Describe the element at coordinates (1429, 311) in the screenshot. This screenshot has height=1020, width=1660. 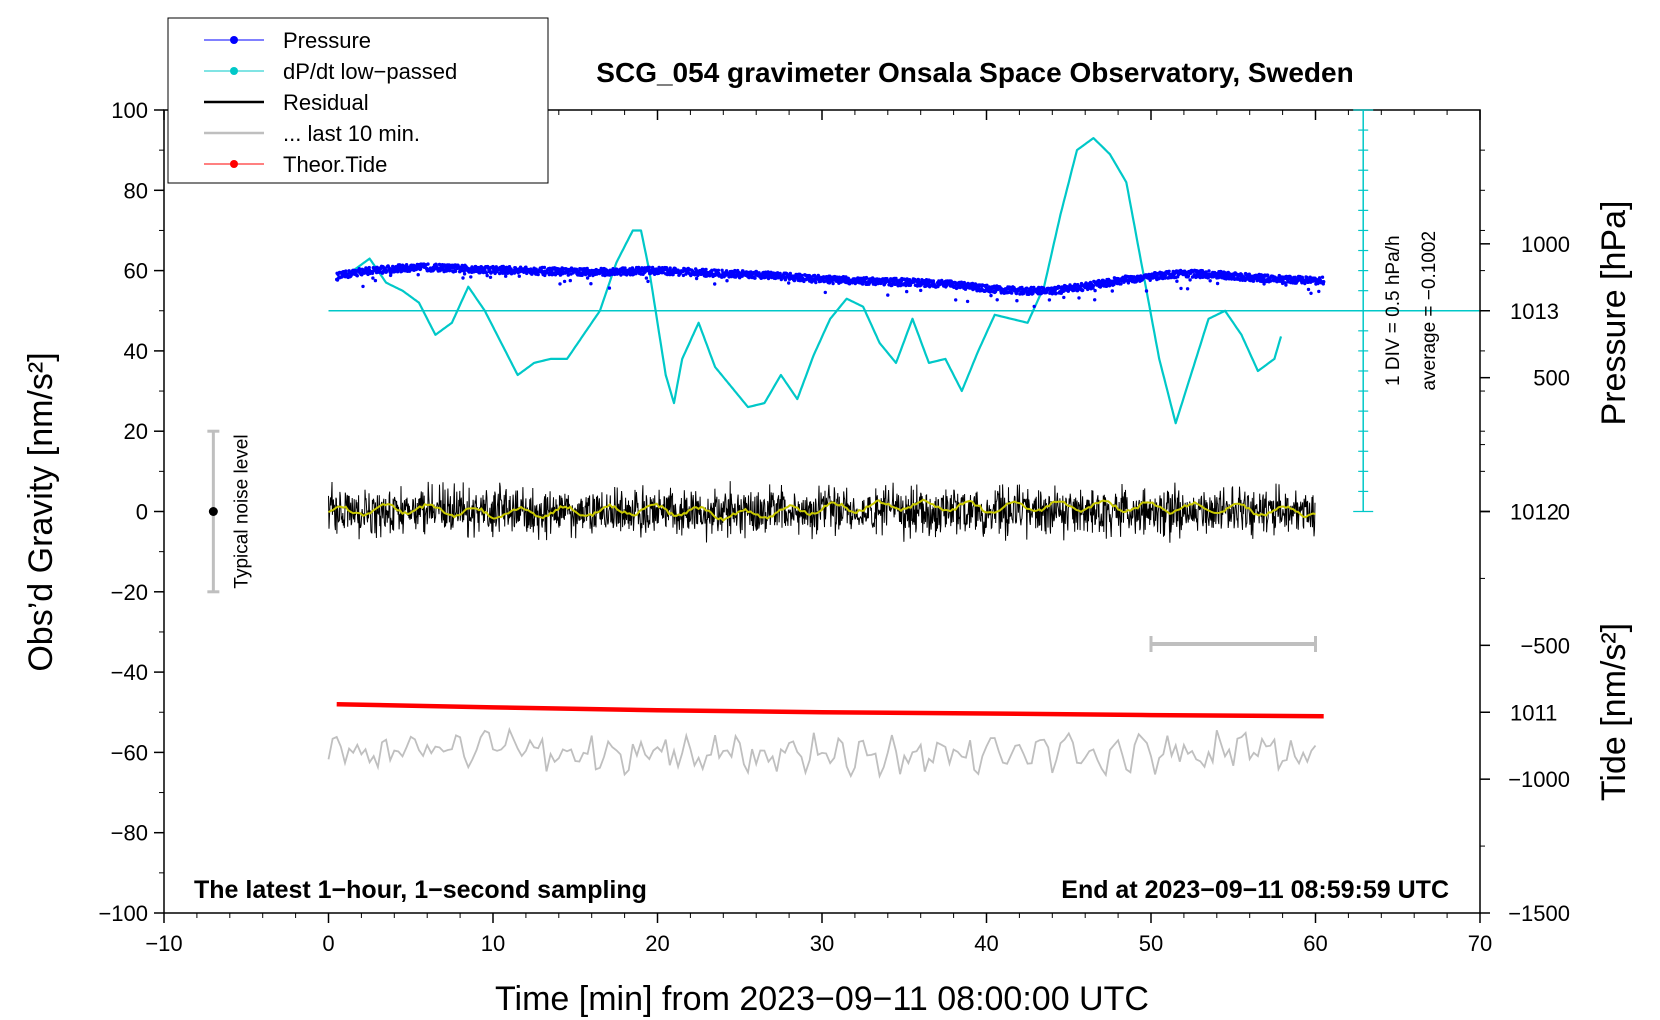
I see `dpdt-average-label: average = −0.1002` at that location.